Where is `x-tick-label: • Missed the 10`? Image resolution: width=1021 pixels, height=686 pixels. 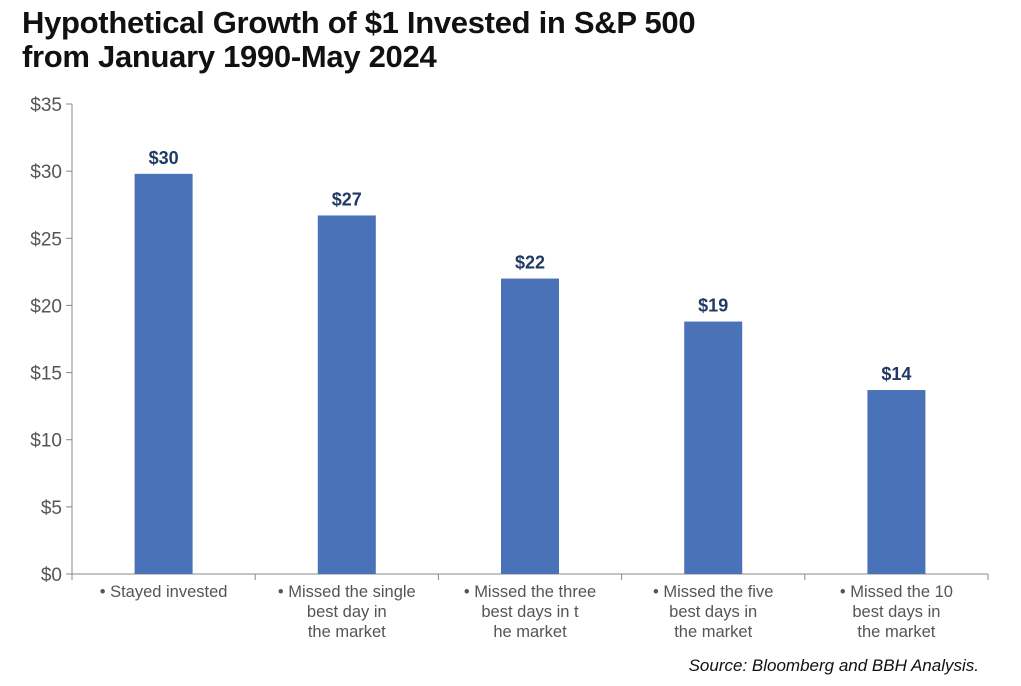
x-tick-label: • Missed the 10 is located at coordinates (896, 592).